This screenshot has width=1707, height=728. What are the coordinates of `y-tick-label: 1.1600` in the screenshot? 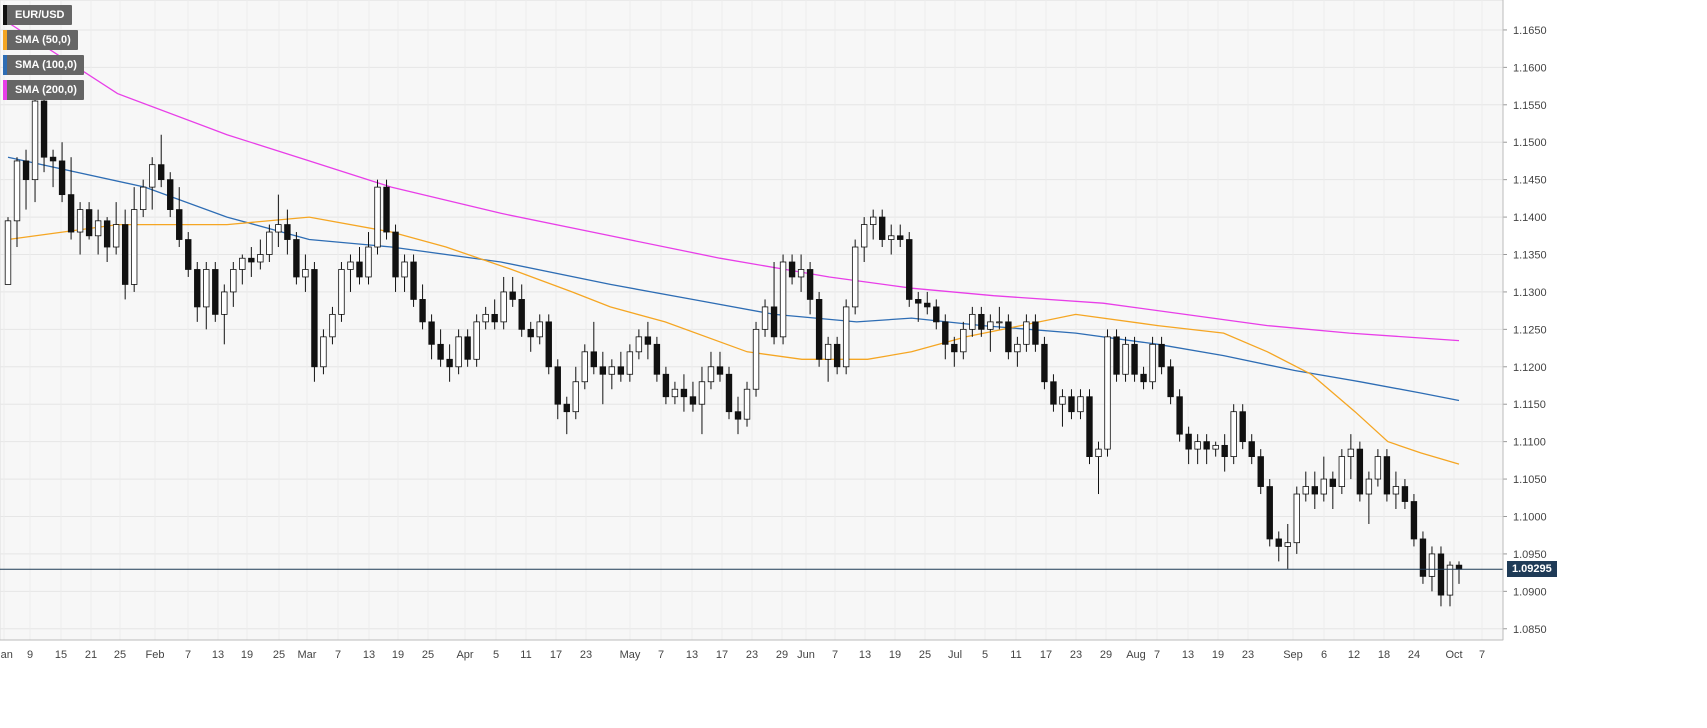 It's located at (1530, 68).